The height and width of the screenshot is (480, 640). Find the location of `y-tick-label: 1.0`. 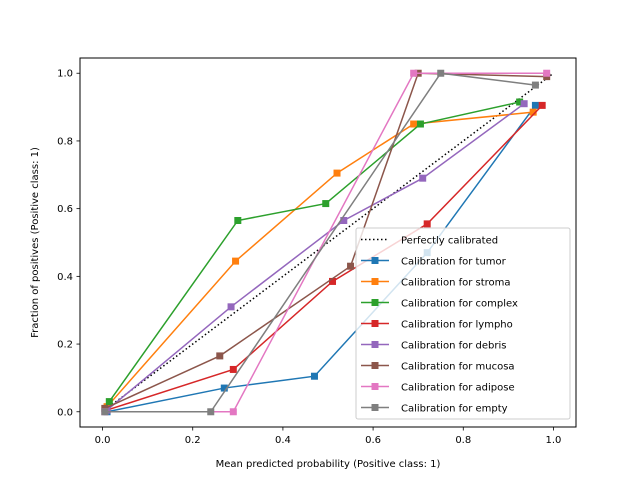

y-tick-label: 1.0 is located at coordinates (65, 74).